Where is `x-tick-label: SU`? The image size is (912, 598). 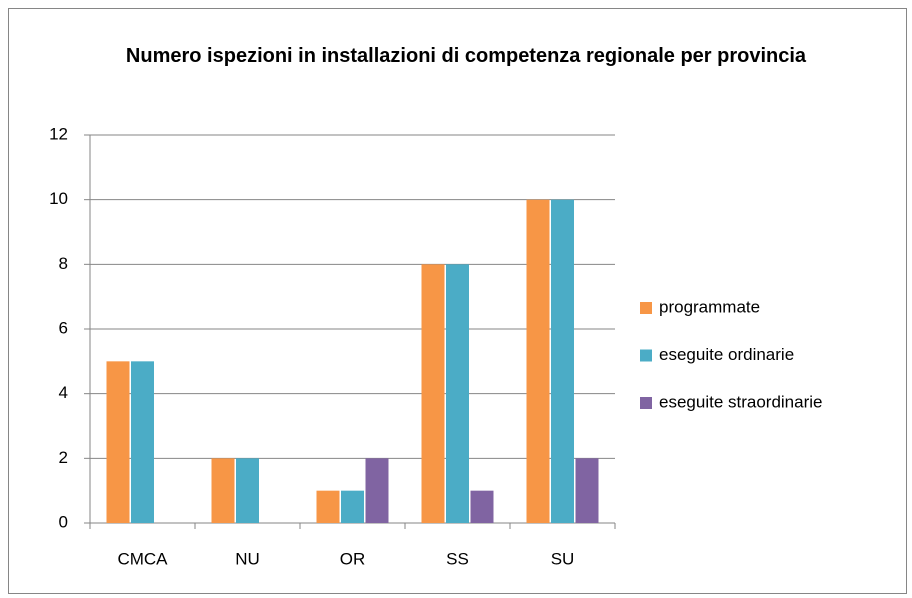 x-tick-label: SU is located at coordinates (563, 558).